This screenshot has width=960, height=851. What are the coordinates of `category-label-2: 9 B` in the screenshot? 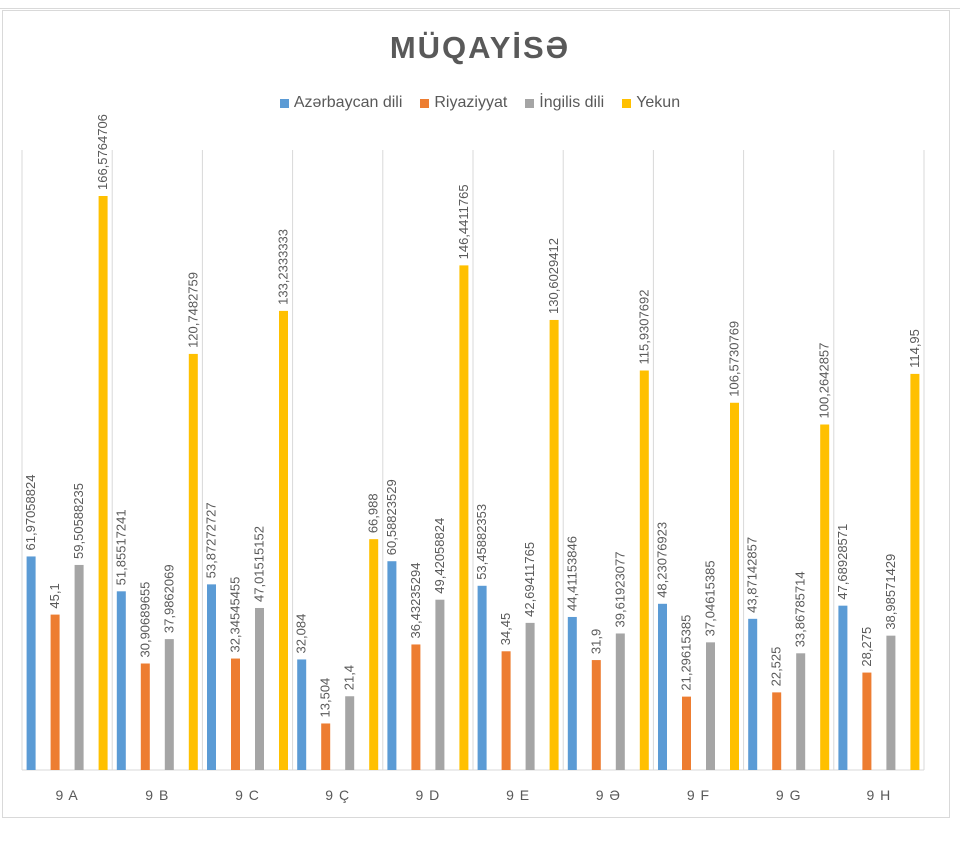 It's located at (157, 795).